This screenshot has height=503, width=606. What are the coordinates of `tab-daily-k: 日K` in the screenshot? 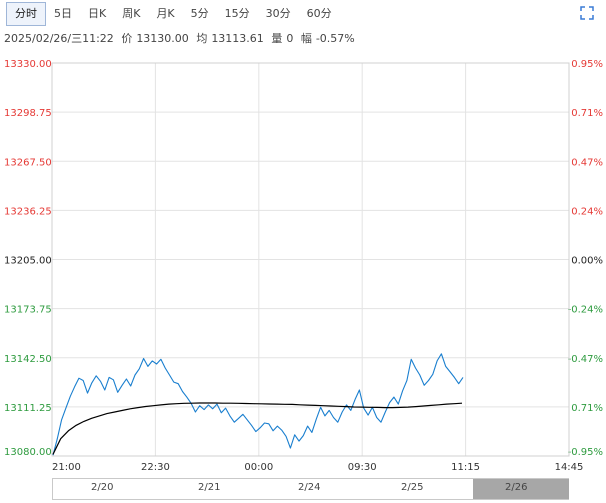 It's located at (97, 13).